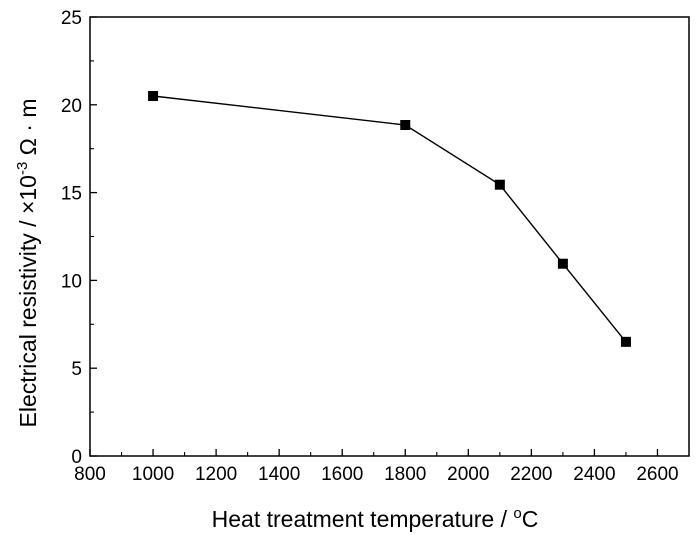 The height and width of the screenshot is (537, 700). I want to click on y-axis-title-sup: -3, so click(22, 168).